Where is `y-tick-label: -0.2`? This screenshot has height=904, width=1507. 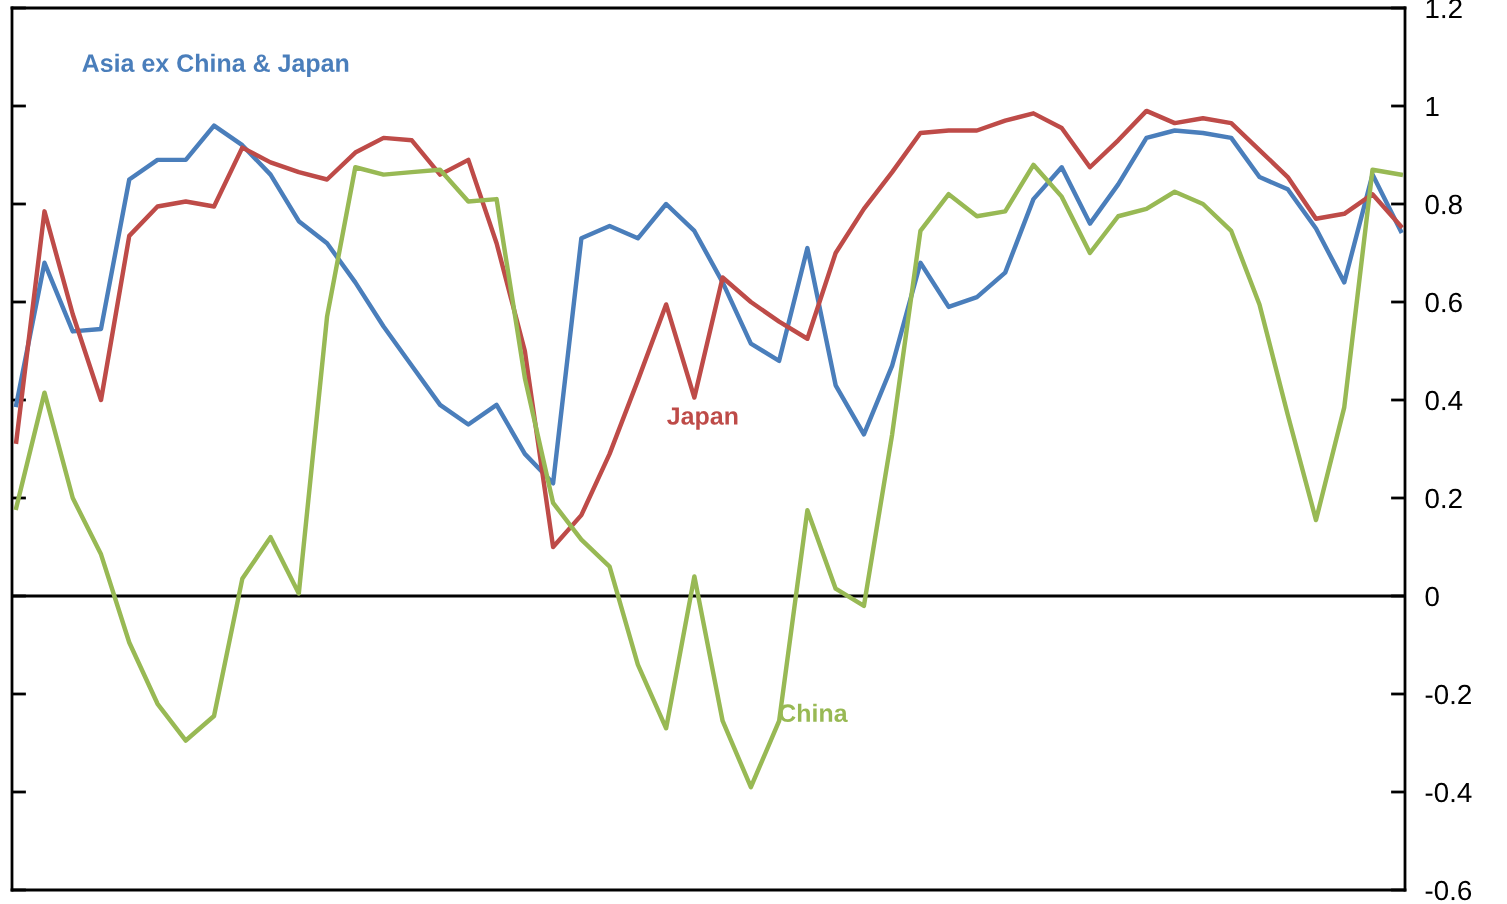
y-tick-label: -0.2 is located at coordinates (1448, 694).